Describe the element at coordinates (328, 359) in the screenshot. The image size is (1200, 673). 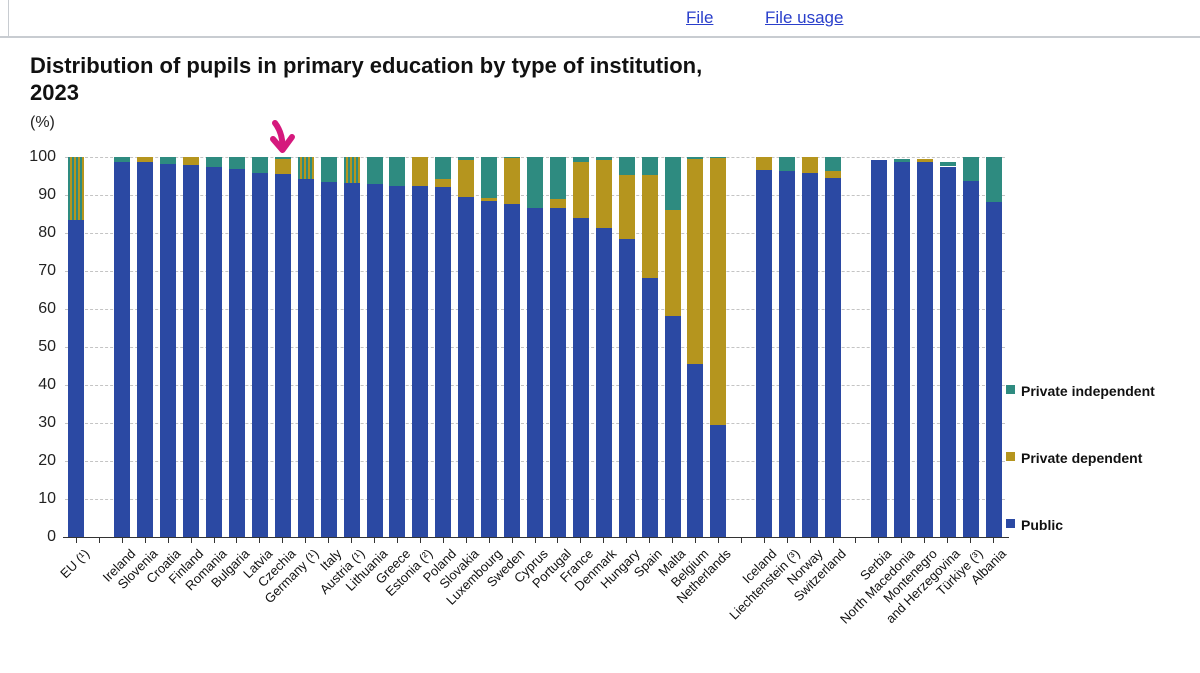
I see `bar-italy-public` at that location.